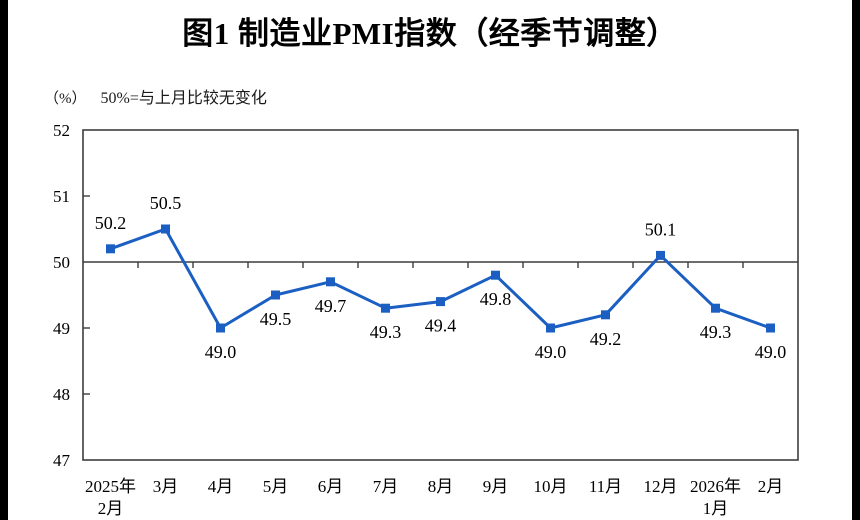 The height and width of the screenshot is (520, 860). I want to click on data-point-label: 50.5, so click(166, 203).